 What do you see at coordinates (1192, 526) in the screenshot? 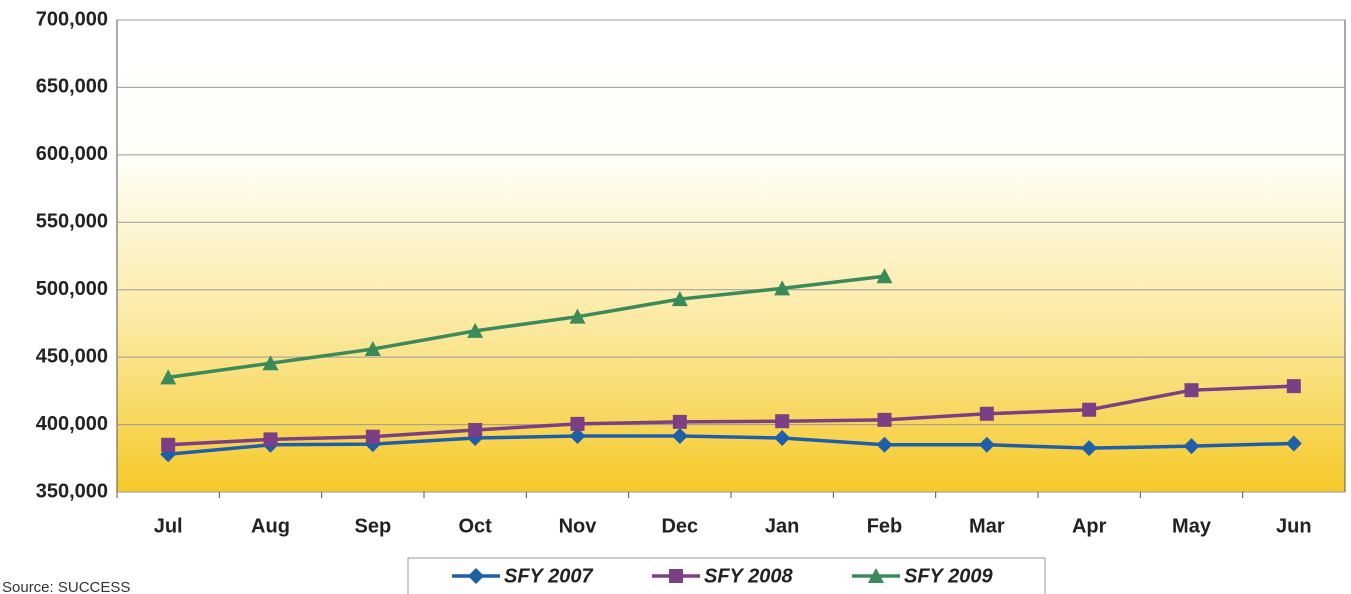
I see `x-tick-label: May` at bounding box center [1192, 526].